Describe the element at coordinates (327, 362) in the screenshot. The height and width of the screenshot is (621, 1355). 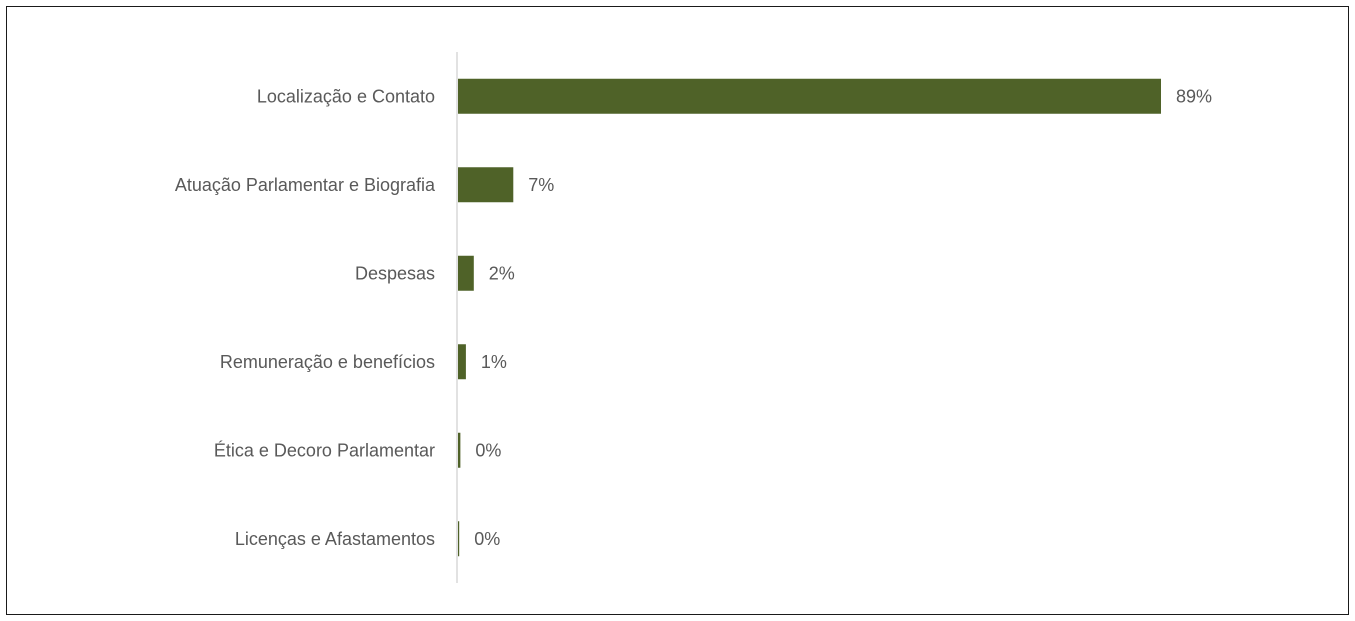
I see `category-label-3: Remuneração e benefícios` at that location.